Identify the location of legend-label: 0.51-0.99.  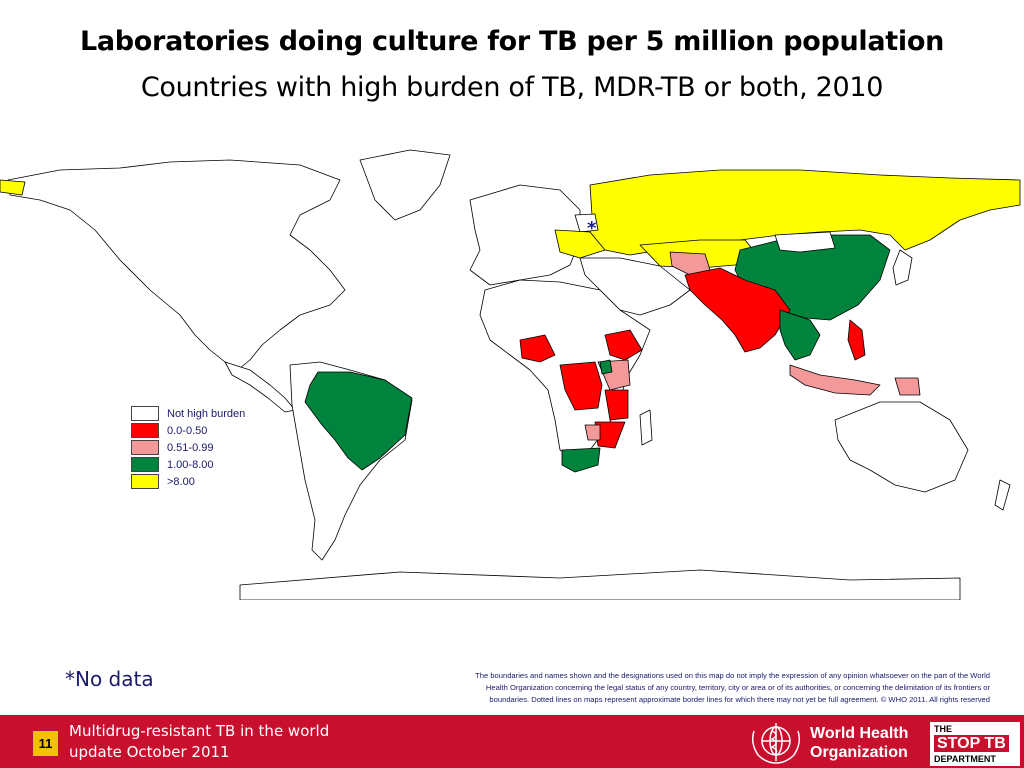
(190, 447).